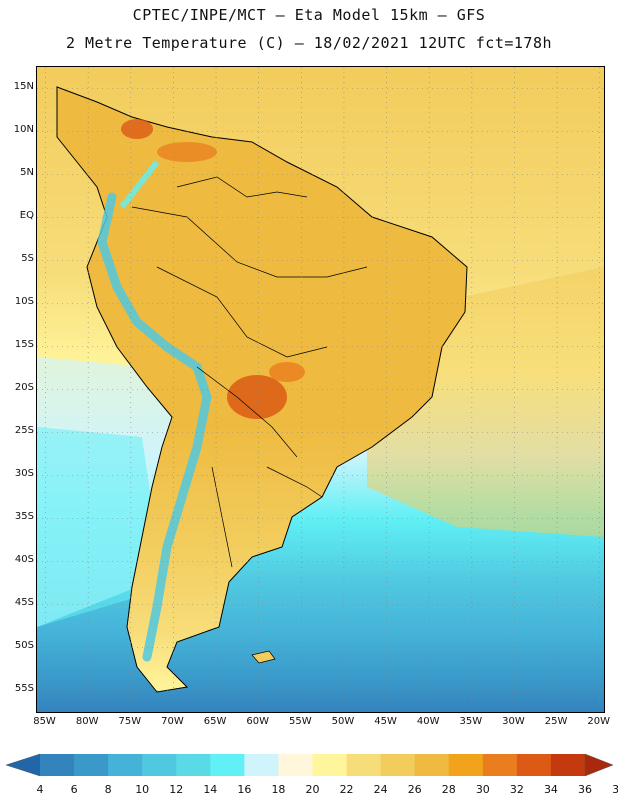 The width and height of the screenshot is (618, 800). I want to click on colorbar-arrow-high, so click(599, 765).